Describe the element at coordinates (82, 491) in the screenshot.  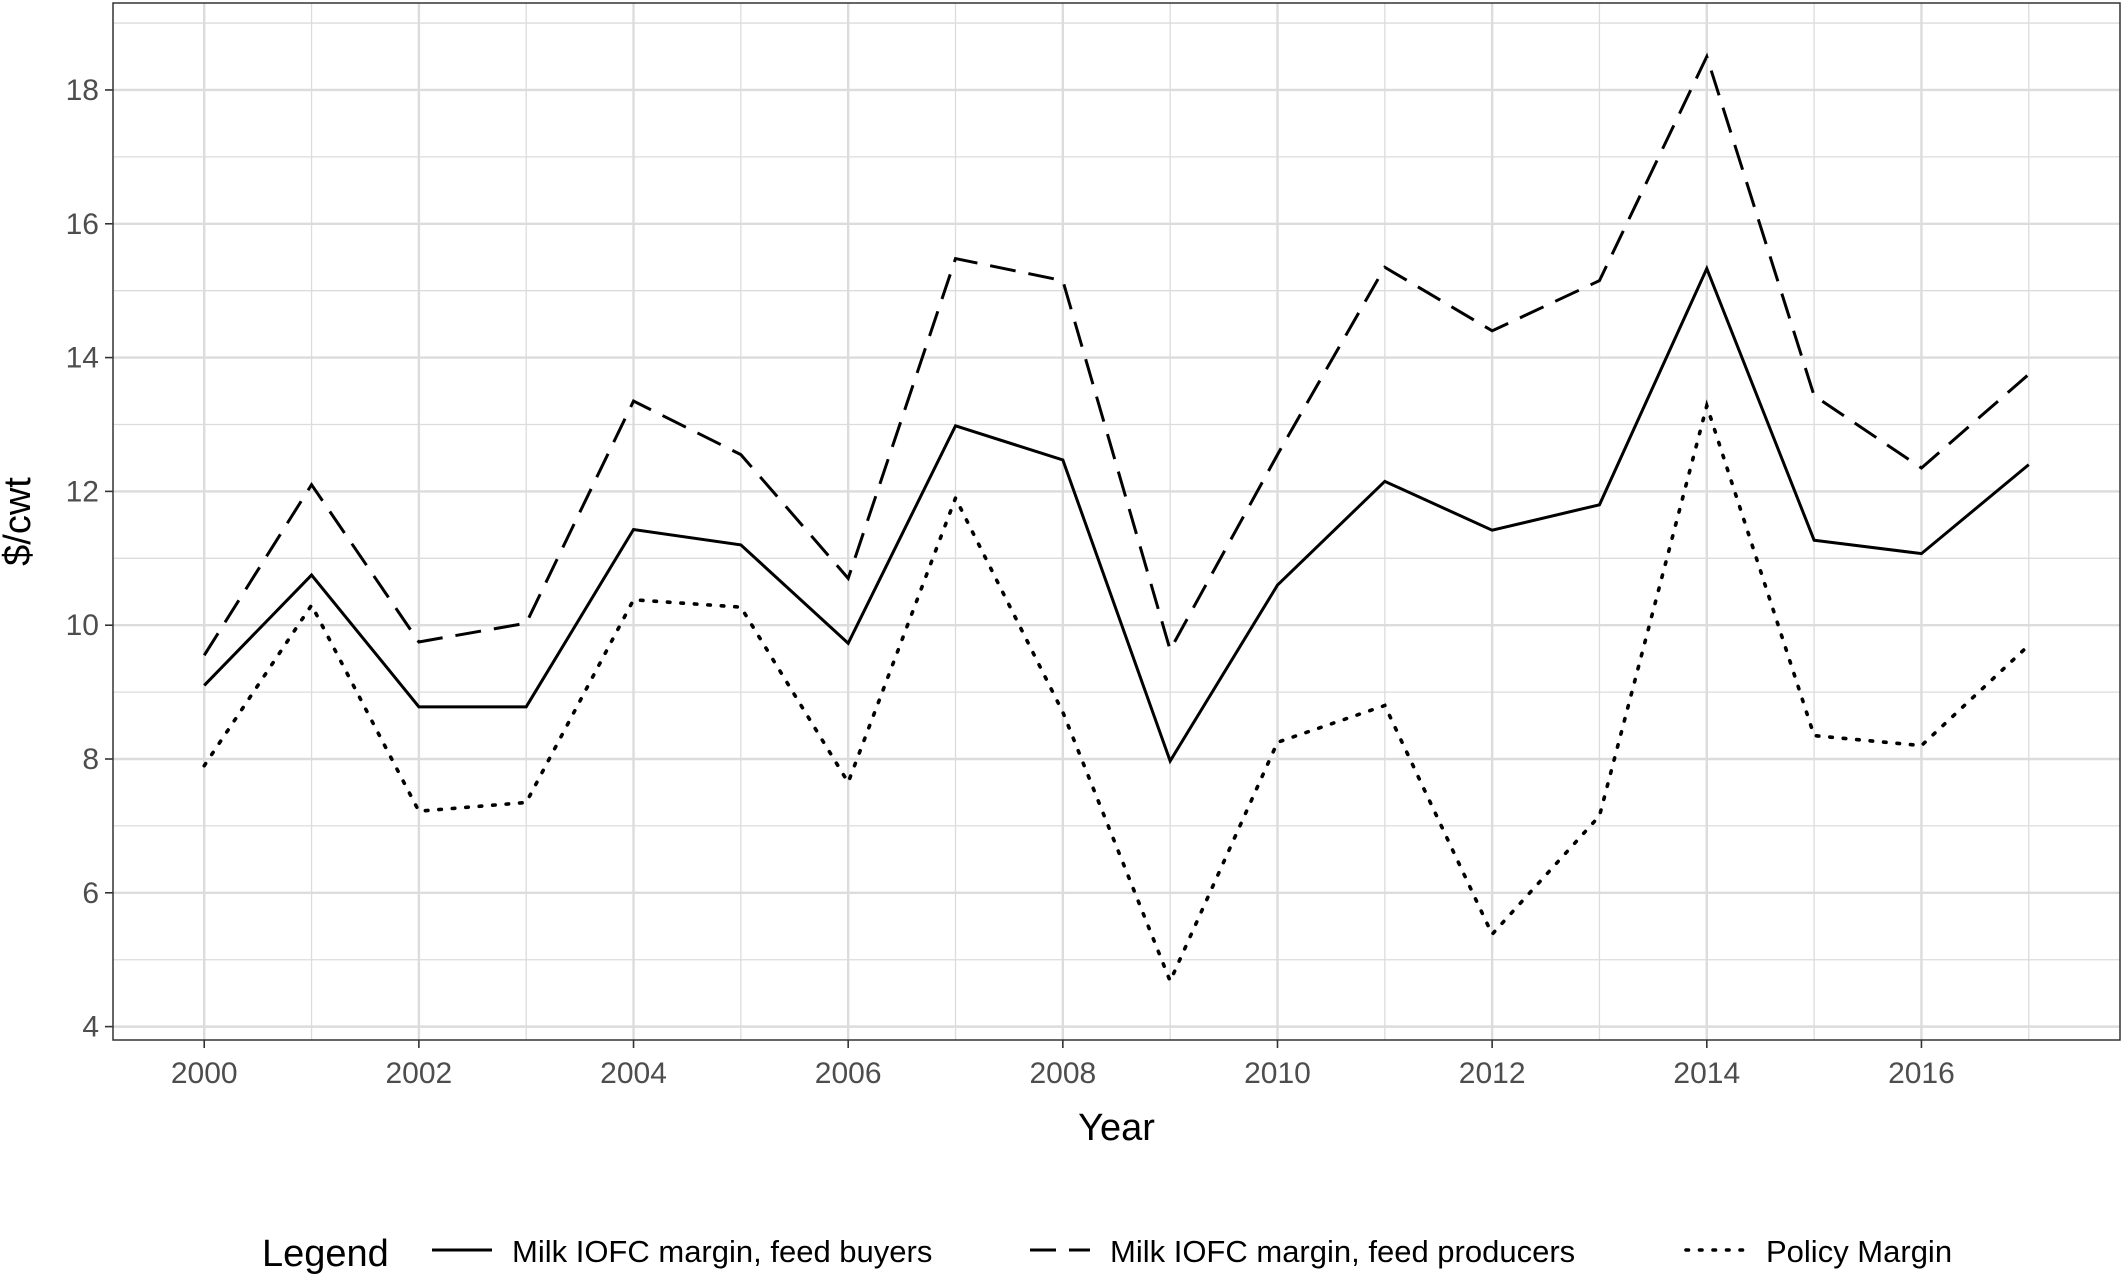
I see `y-tick-label: 12` at that location.